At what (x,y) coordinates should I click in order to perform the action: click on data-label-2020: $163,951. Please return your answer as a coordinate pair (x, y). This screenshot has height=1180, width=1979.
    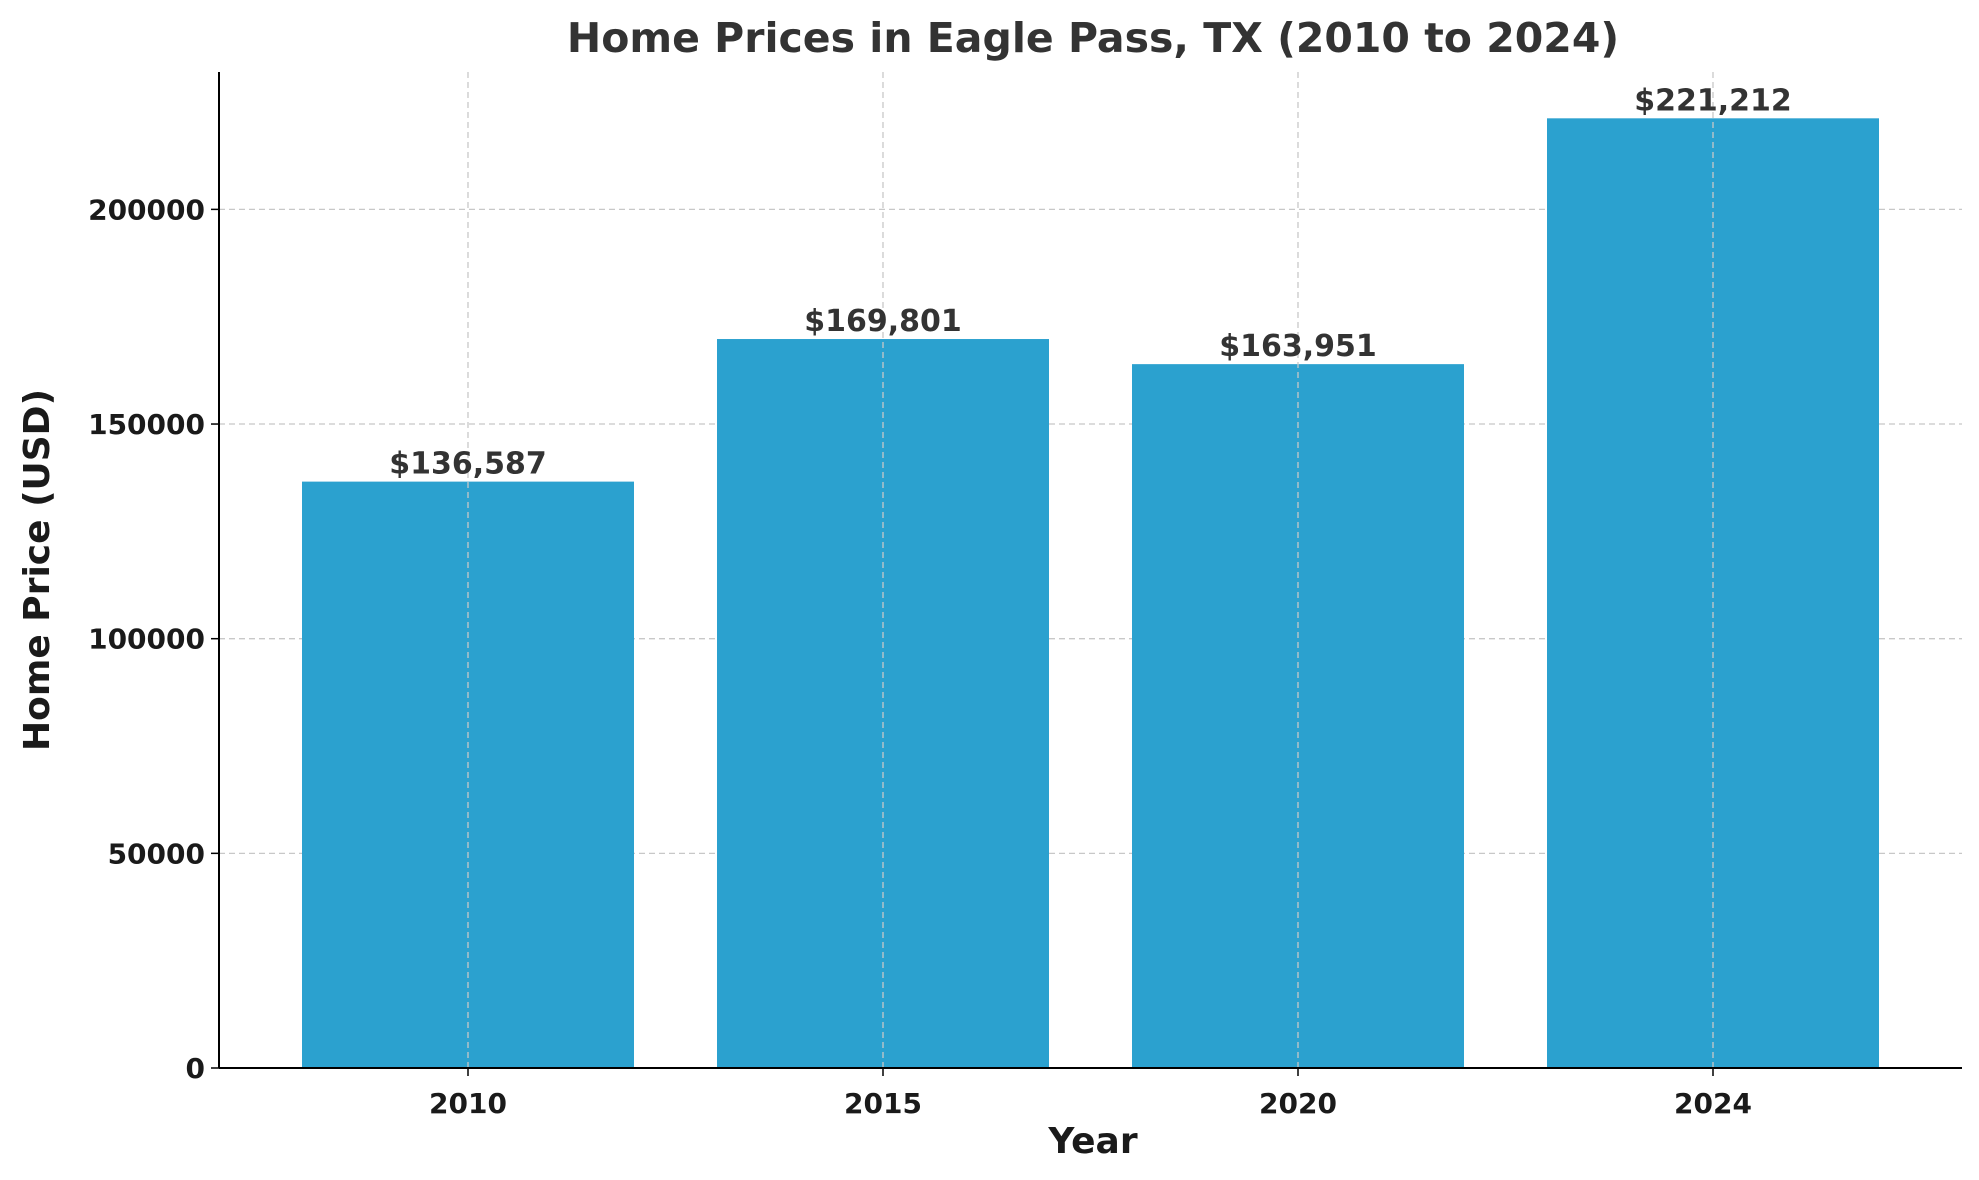
    Looking at the image, I should click on (1298, 346).